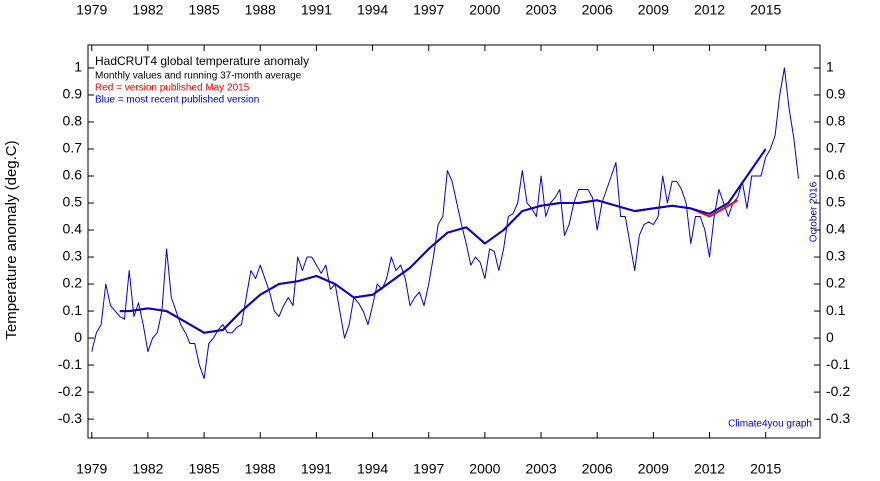 The width and height of the screenshot is (880, 481). I want to click on annotation: Climate4you graph, so click(770, 424).